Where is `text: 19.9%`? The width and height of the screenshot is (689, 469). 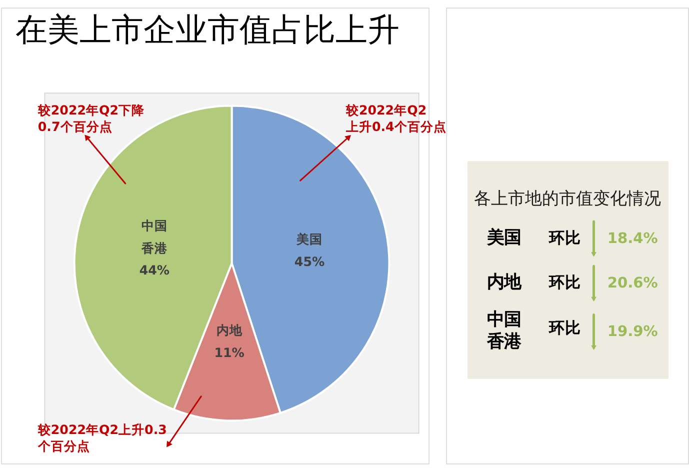
text: 19.9% is located at coordinates (632, 331).